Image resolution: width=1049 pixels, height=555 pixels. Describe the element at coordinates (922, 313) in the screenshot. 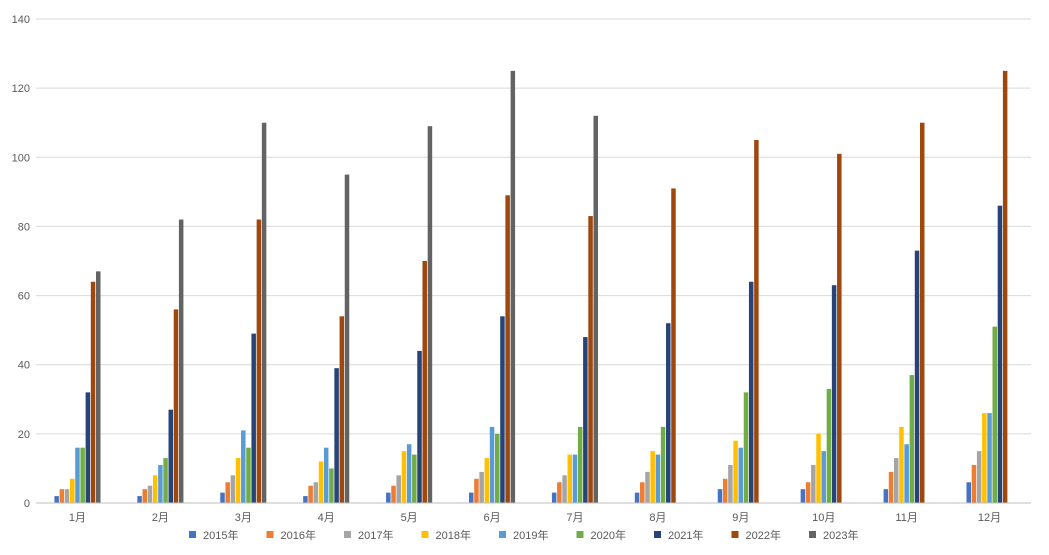

I see `bar-2022年-11月` at that location.